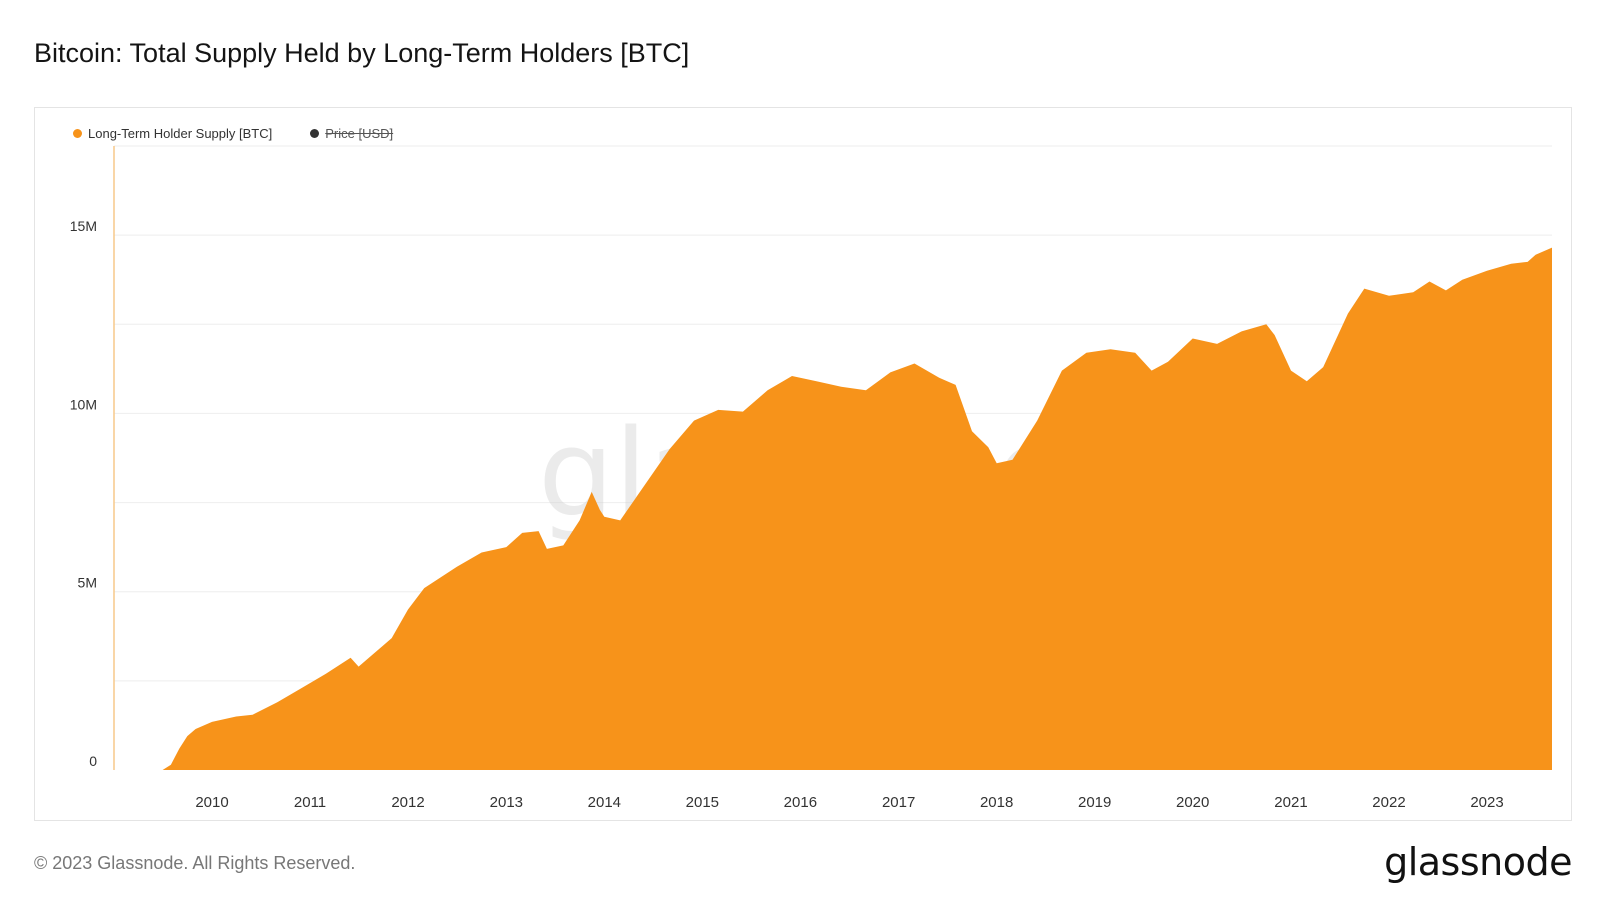  Describe the element at coordinates (800, 802) in the screenshot. I see `x-tick-label: 2016` at that location.